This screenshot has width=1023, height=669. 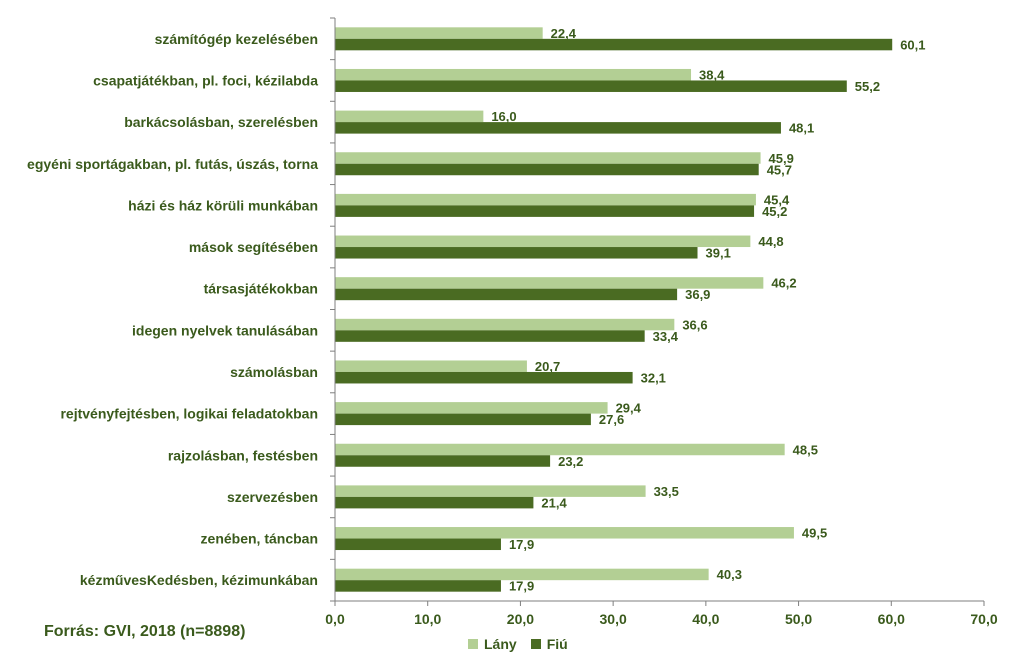 I want to click on data-label: 27,6, so click(x=611, y=419).